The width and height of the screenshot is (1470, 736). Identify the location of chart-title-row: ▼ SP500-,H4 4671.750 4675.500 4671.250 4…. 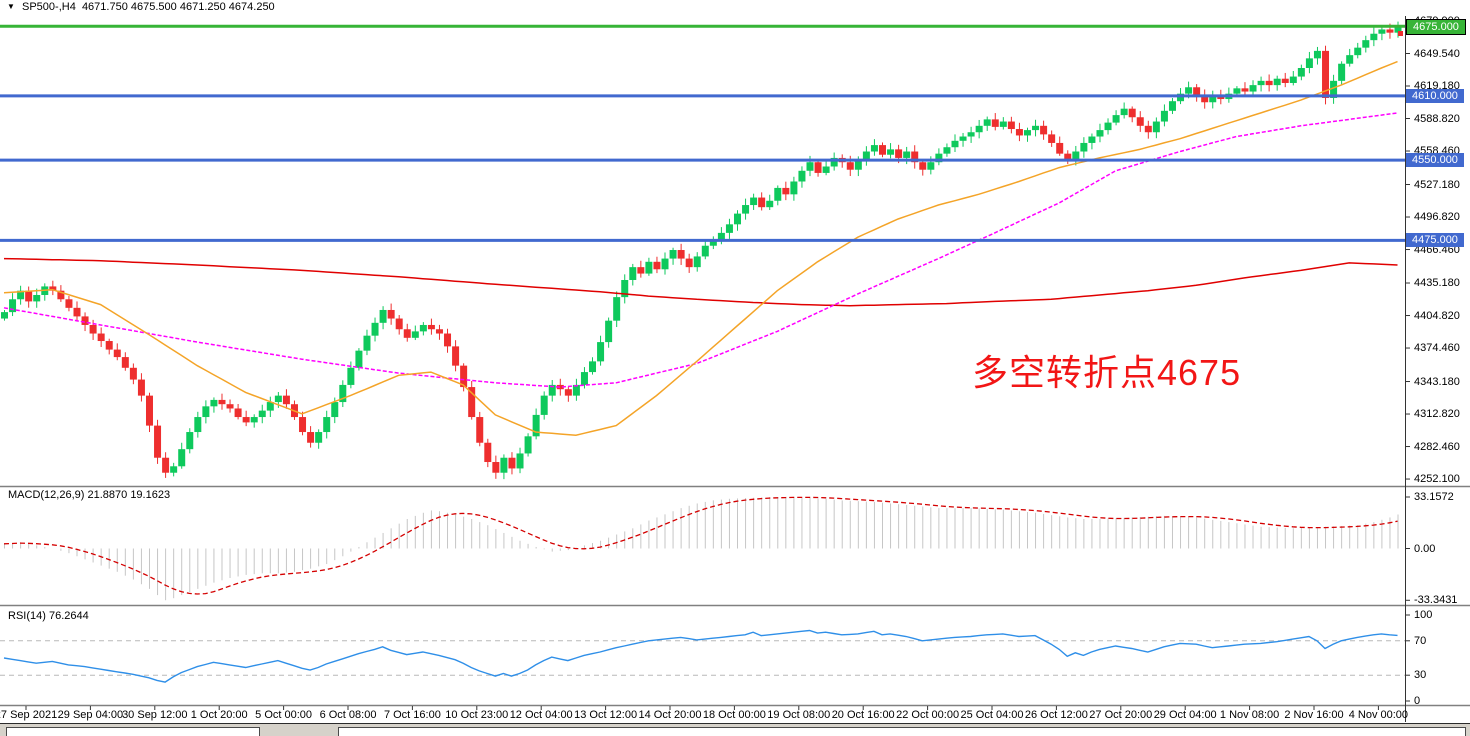
(735, 8).